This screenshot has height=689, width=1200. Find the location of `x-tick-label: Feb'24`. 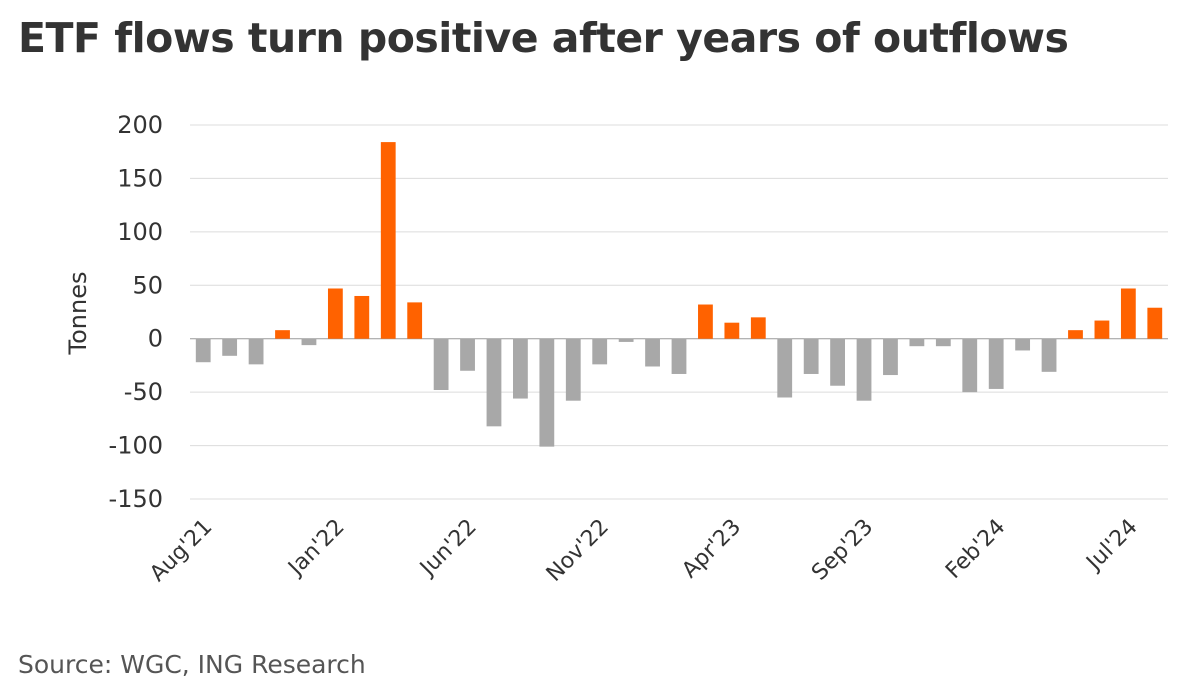

x-tick-label: Feb'24 is located at coordinates (975, 549).